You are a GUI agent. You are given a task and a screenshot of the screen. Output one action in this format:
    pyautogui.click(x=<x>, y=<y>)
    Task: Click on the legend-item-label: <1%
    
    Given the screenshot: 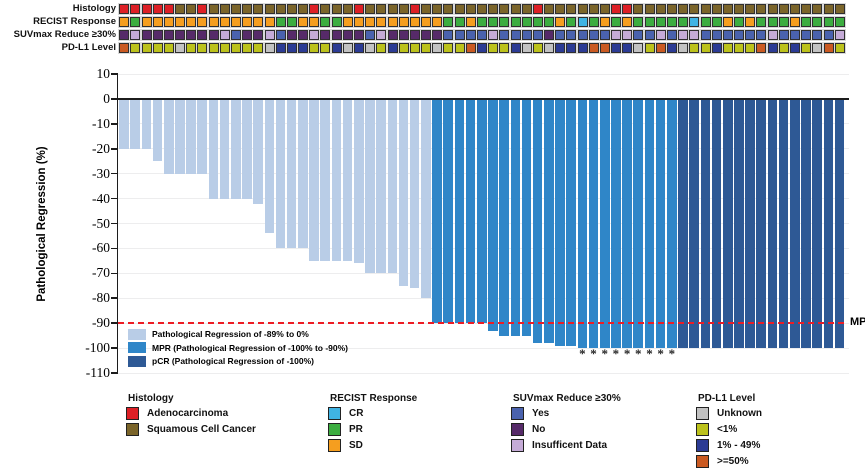 What is the action you would take?
    pyautogui.click(x=727, y=429)
    